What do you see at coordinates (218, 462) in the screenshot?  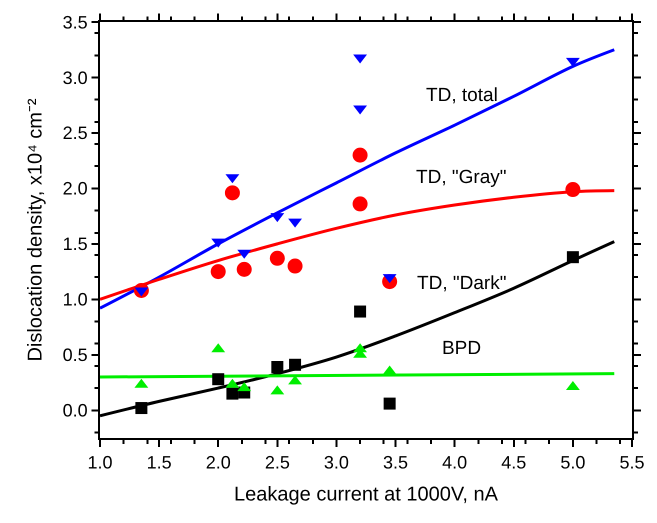 I see `x-tick-label: 2.0` at bounding box center [218, 462].